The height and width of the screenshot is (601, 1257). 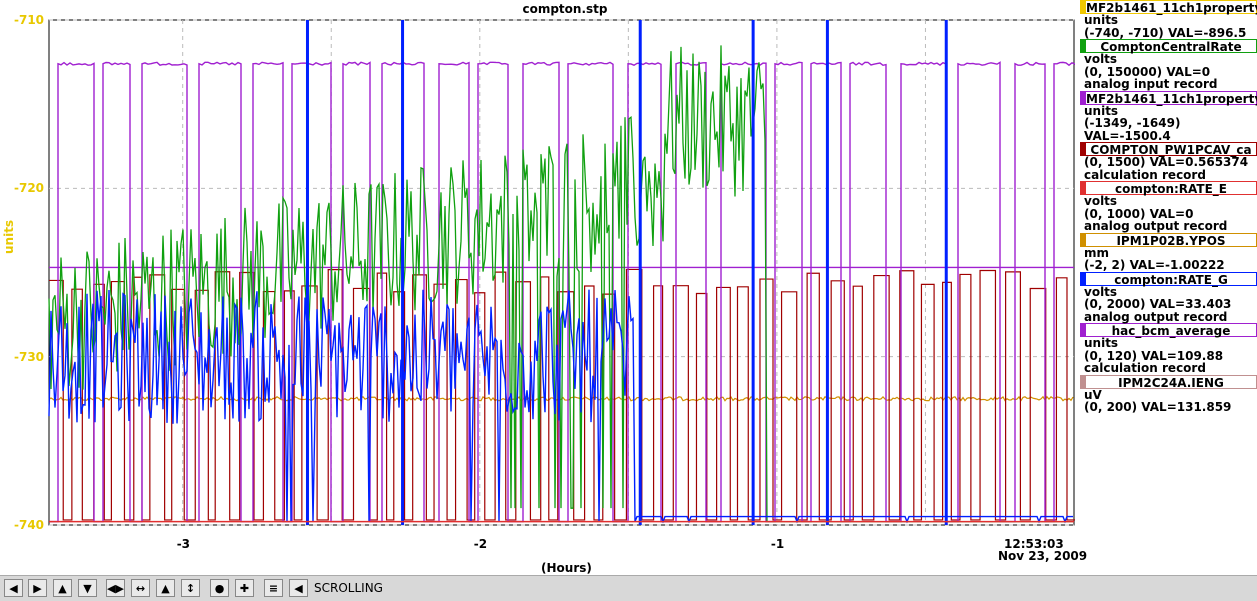 What do you see at coordinates (29, 188) in the screenshot?
I see `y-tick-label: -720` at bounding box center [29, 188].